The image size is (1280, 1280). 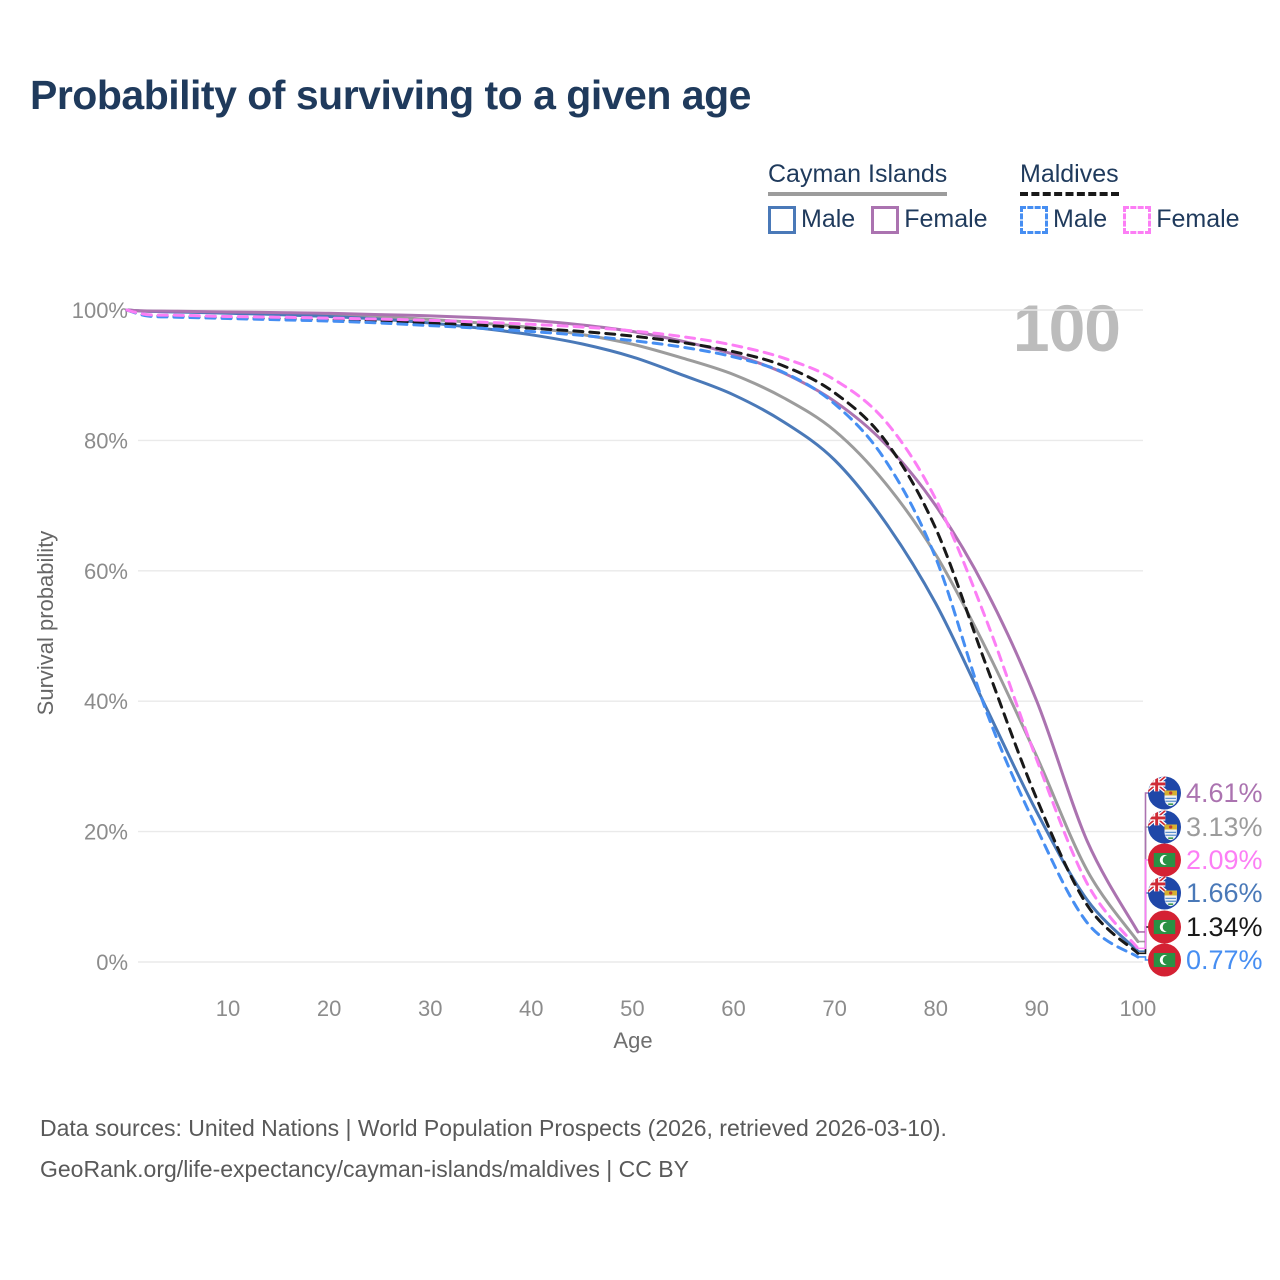 I want to click on x-tick-label: 50, so click(x=632, y=1008).